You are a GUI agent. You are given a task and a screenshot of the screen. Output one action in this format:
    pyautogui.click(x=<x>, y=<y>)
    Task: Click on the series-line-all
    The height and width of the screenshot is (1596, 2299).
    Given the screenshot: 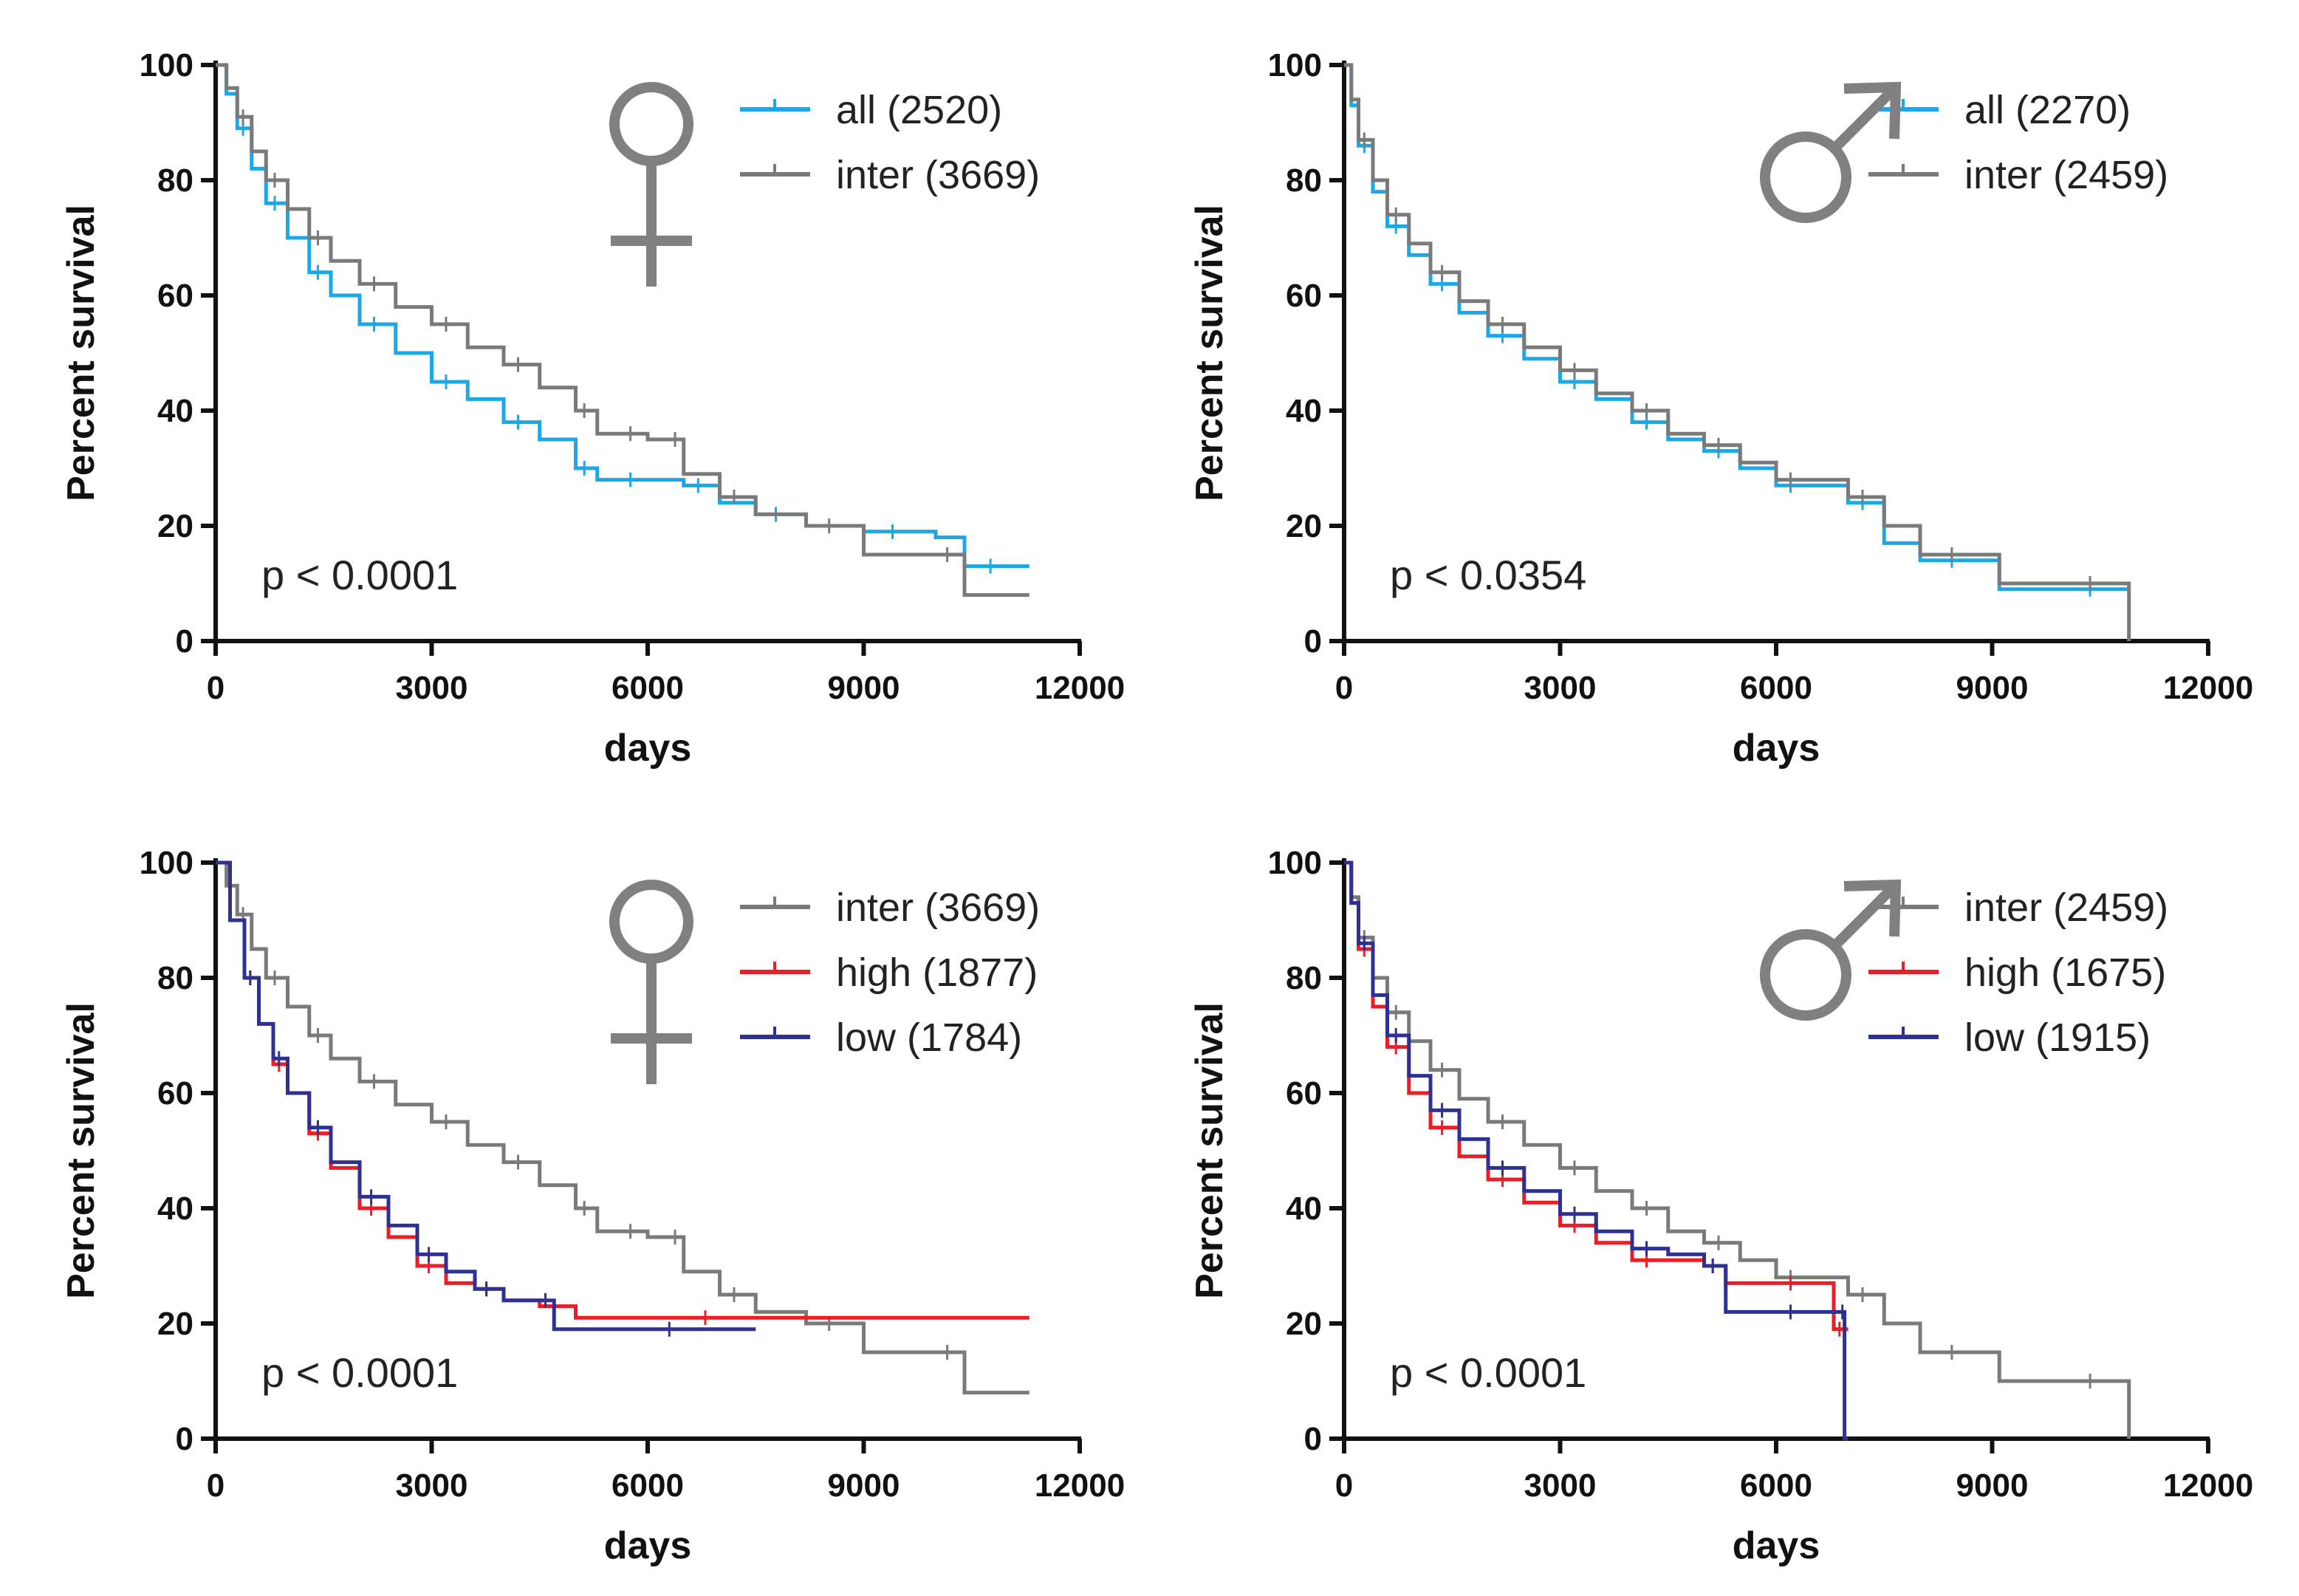 What is the action you would take?
    pyautogui.click(x=1736, y=327)
    